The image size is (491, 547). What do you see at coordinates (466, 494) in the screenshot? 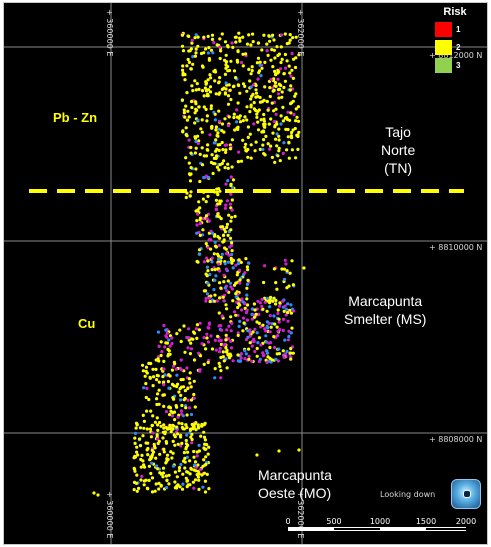
I see `view-compass-icon` at bounding box center [466, 494].